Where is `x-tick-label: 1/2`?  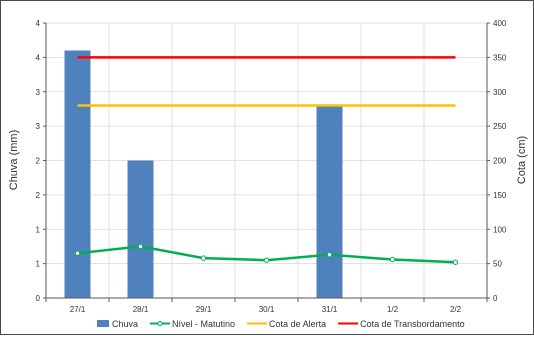
x-tick-label: 1/2 is located at coordinates (393, 309).